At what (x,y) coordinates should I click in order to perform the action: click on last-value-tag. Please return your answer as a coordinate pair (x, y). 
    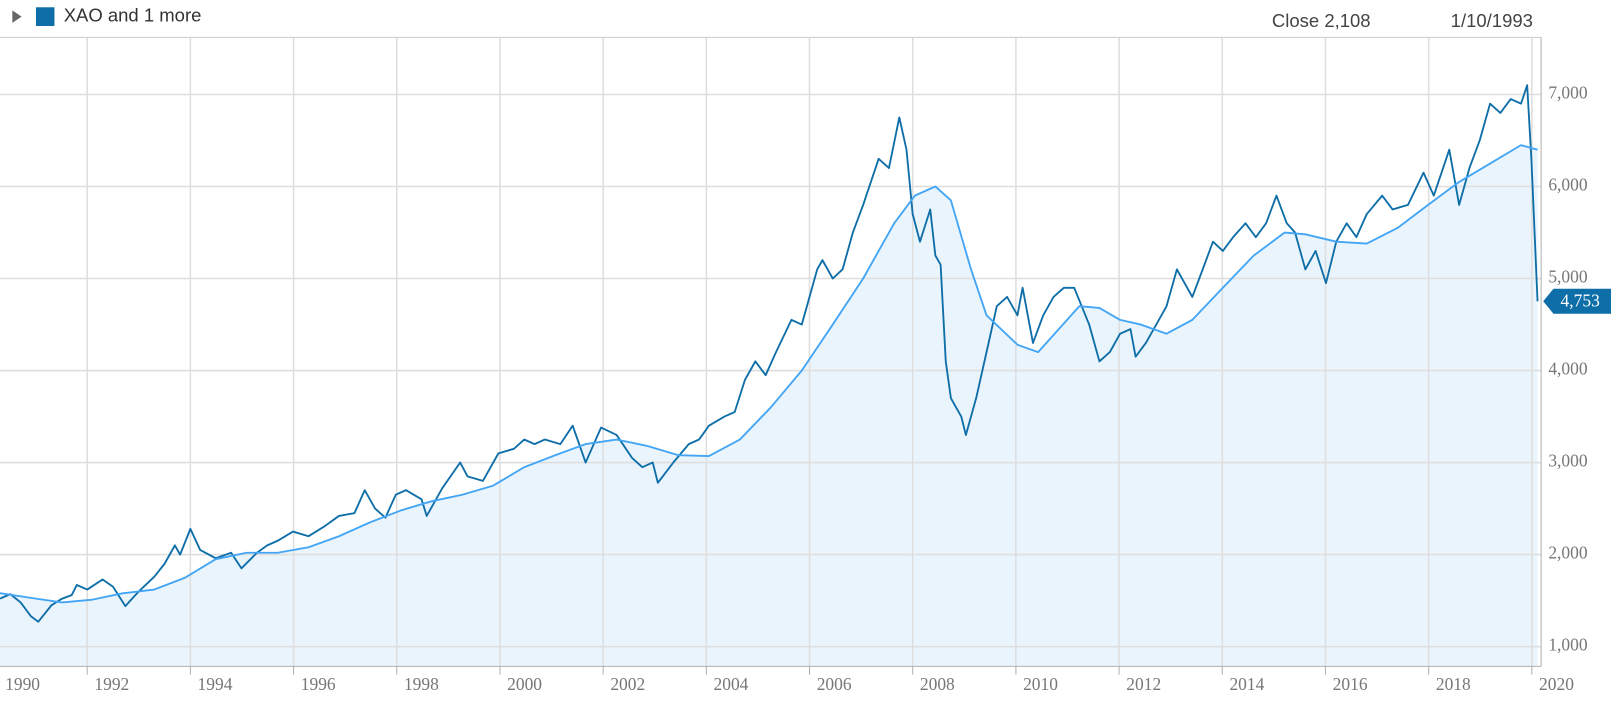
    Looking at the image, I should click on (1577, 301).